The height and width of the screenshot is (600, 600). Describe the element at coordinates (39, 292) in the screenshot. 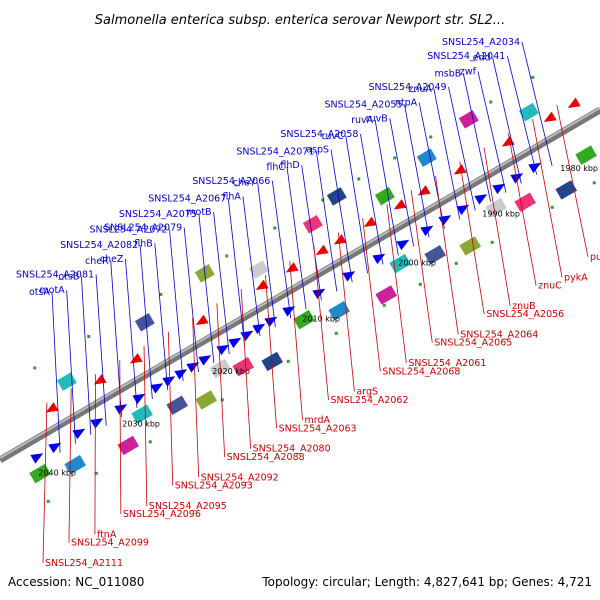

I see `gene-label: otsA` at that location.